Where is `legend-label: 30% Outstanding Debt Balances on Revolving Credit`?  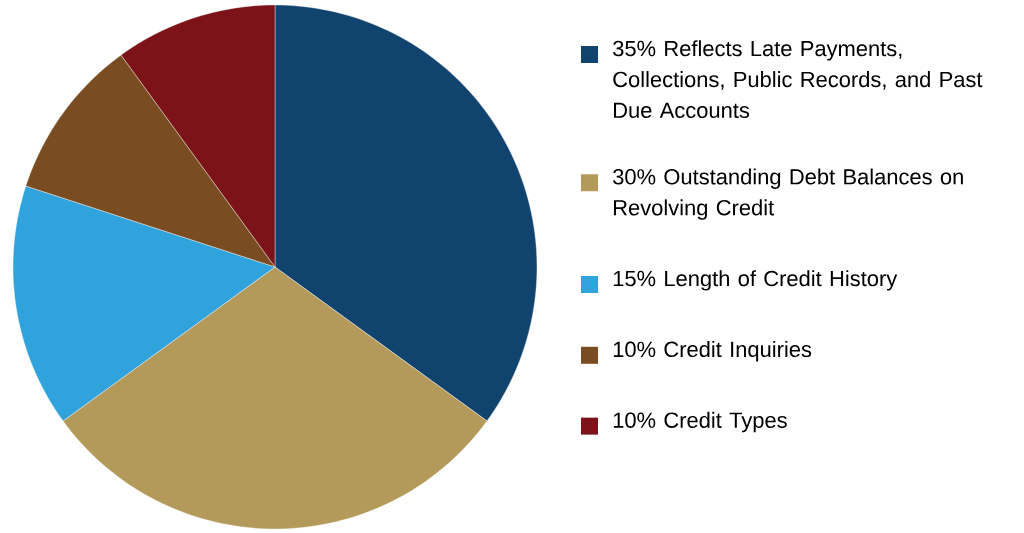
legend-label: 30% Outstanding Debt Balances on Revolving Credit is located at coordinates (788, 194).